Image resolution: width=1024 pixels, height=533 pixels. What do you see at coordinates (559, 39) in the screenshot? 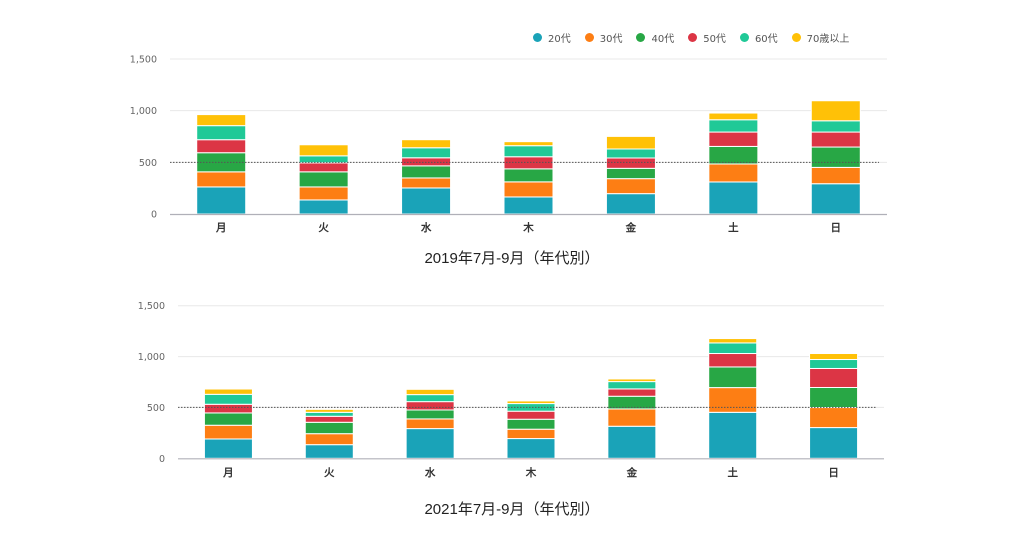
I see `legend-label: 20代` at bounding box center [559, 39].